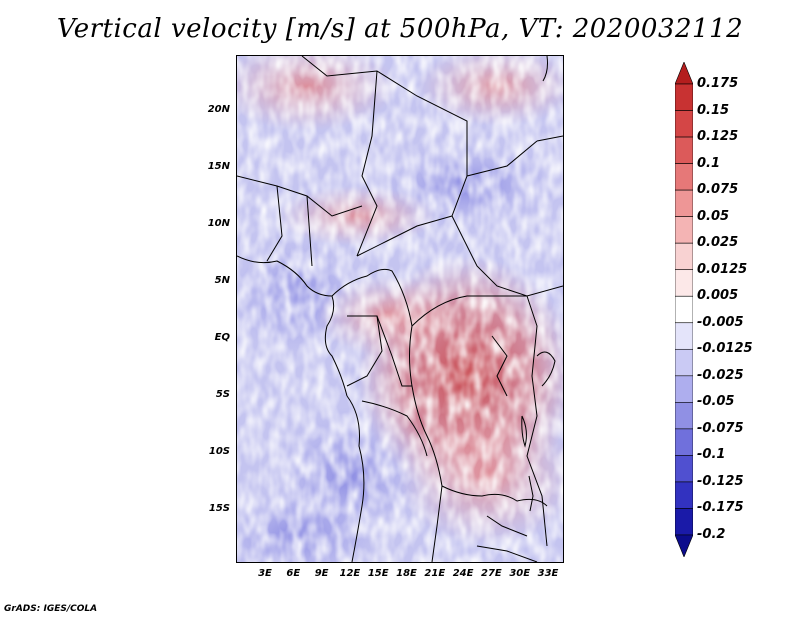 This screenshot has width=800, height=618. What do you see at coordinates (720, 322) in the screenshot?
I see `colorbar-label: -0.005` at bounding box center [720, 322].